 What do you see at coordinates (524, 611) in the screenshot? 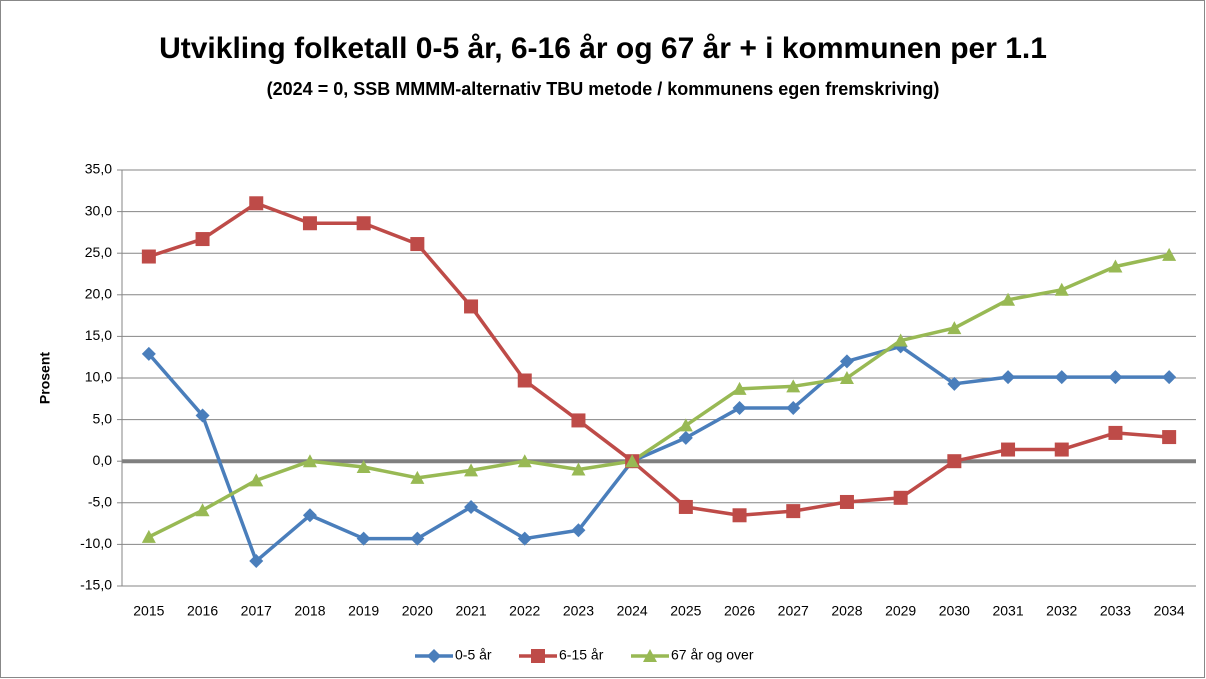
I see `x-tick-label: 2022` at bounding box center [524, 611].